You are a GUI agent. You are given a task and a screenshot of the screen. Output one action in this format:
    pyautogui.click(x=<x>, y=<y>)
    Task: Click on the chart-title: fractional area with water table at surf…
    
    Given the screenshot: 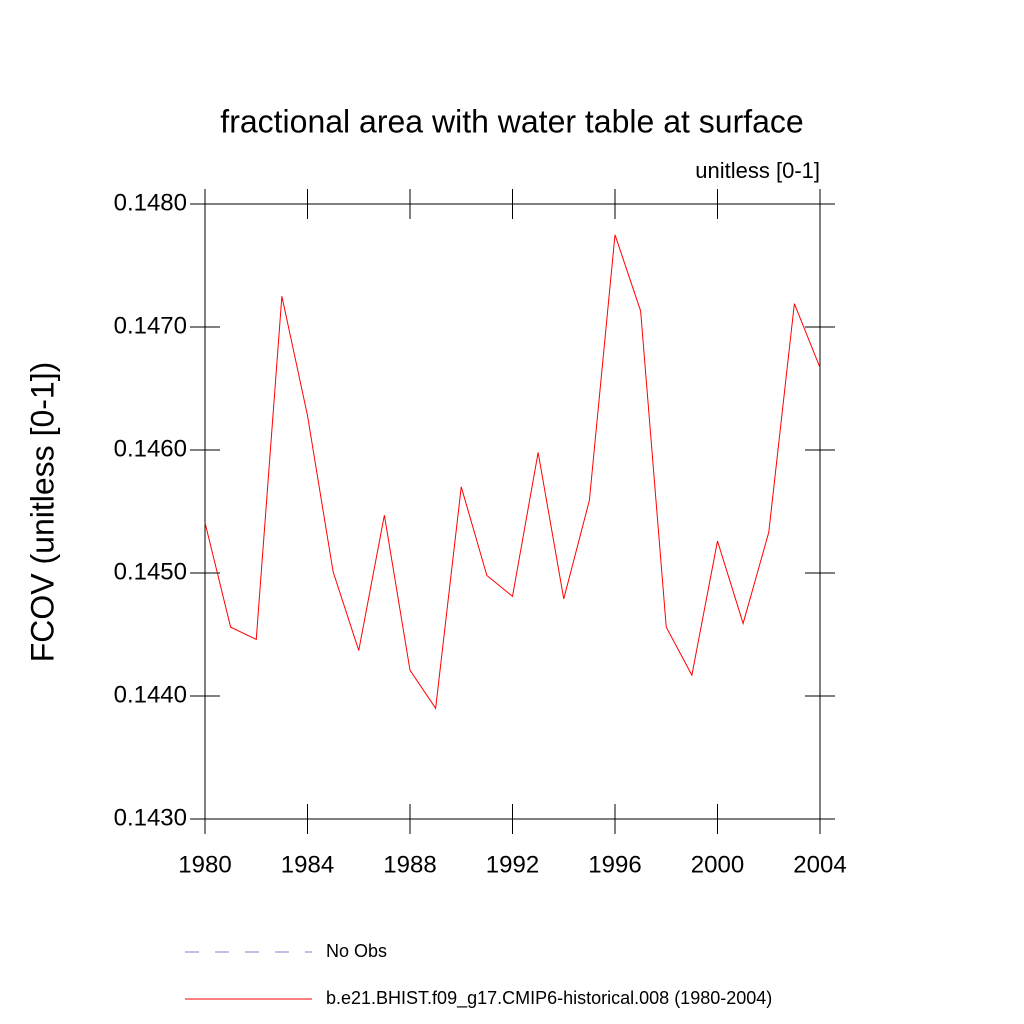 What is the action you would take?
    pyautogui.click(x=511, y=121)
    